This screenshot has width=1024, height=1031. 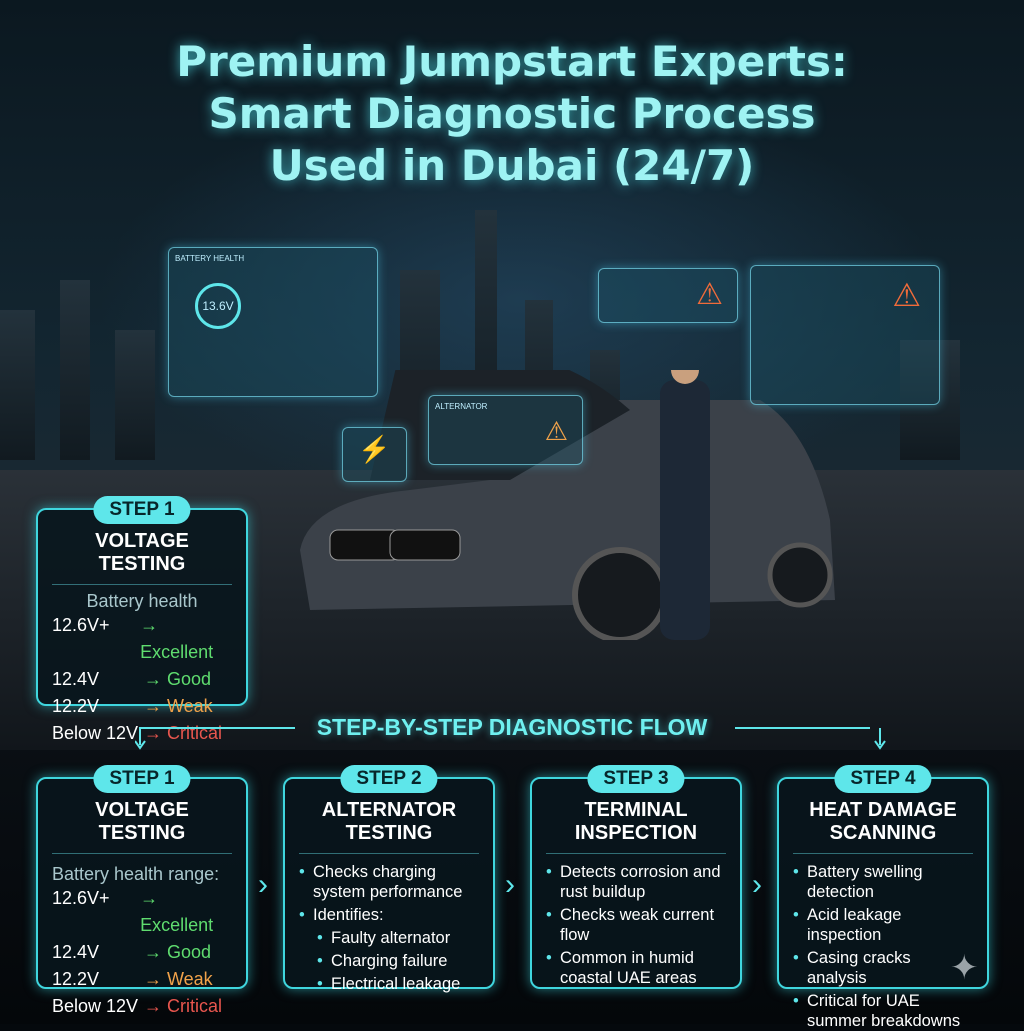 I want to click on sparkle-icon: ✦, so click(x=964, y=968).